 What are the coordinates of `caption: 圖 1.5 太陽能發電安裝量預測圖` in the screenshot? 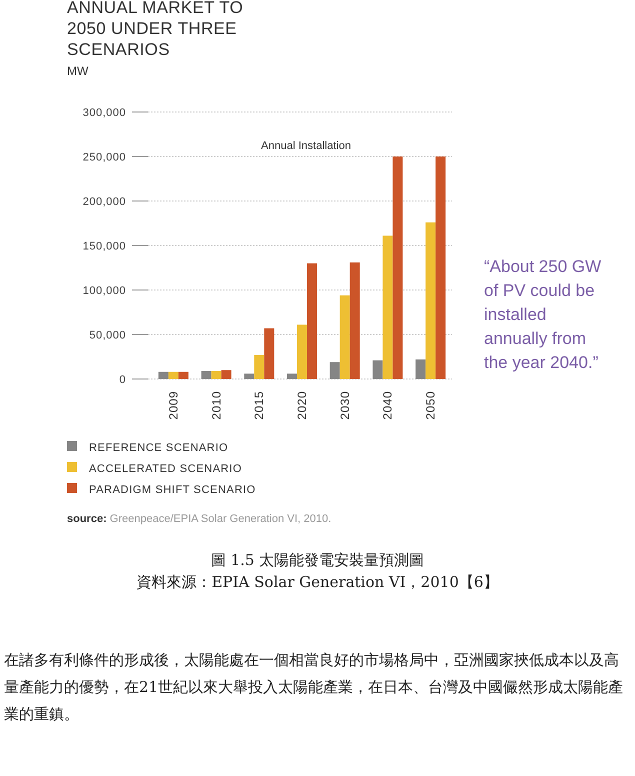 It's located at (318, 560).